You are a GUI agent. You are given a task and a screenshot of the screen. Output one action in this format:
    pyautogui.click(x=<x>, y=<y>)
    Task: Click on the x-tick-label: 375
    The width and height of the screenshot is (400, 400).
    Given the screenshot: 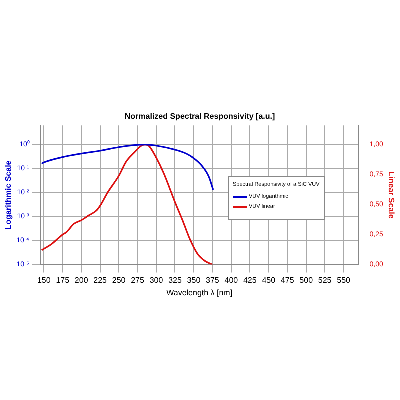 What is the action you would take?
    pyautogui.click(x=213, y=280)
    